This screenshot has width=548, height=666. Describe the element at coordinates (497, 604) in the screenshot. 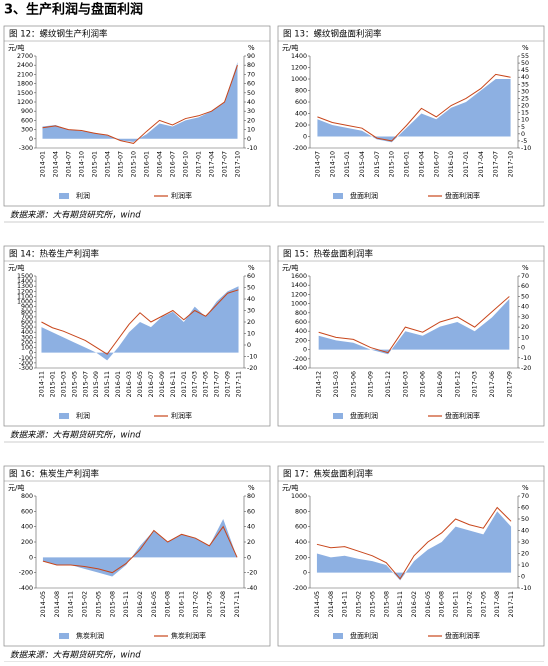

I see `x-tick-label: 2017-08` at that location.